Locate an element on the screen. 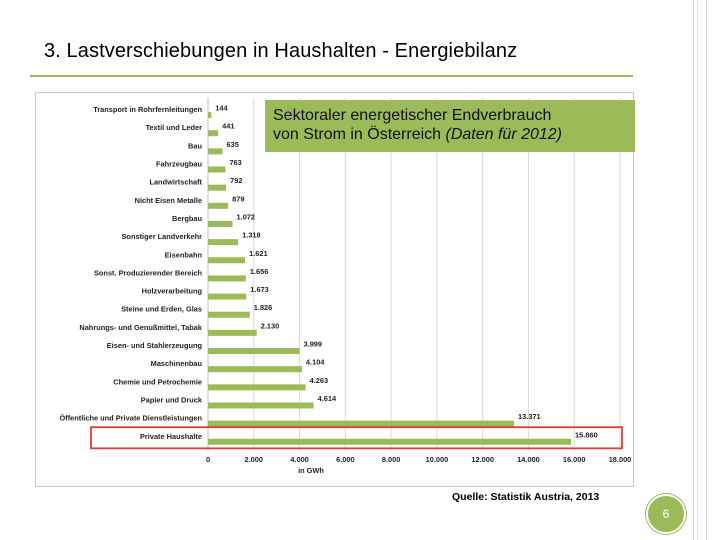 This screenshot has width=720, height=540. value-label: 792 is located at coordinates (236, 180).